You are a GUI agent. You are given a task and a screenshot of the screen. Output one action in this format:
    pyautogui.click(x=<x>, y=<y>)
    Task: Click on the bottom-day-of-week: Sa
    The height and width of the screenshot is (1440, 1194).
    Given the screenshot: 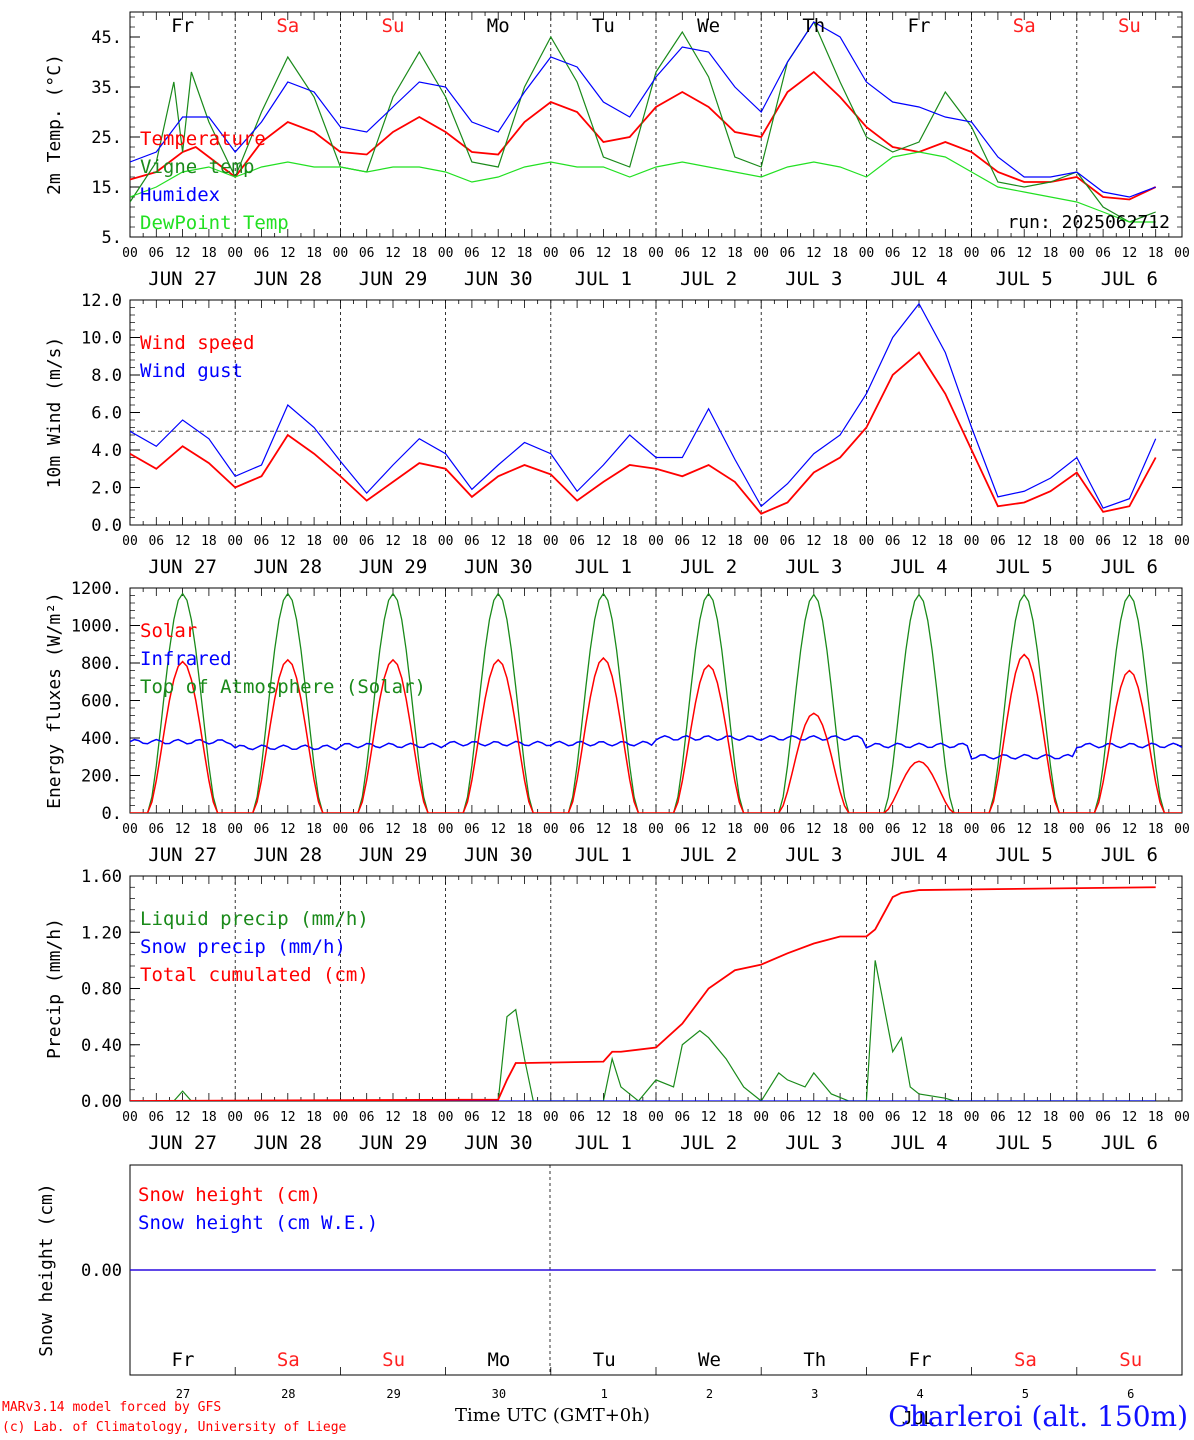 What is the action you would take?
    pyautogui.click(x=288, y=1360)
    